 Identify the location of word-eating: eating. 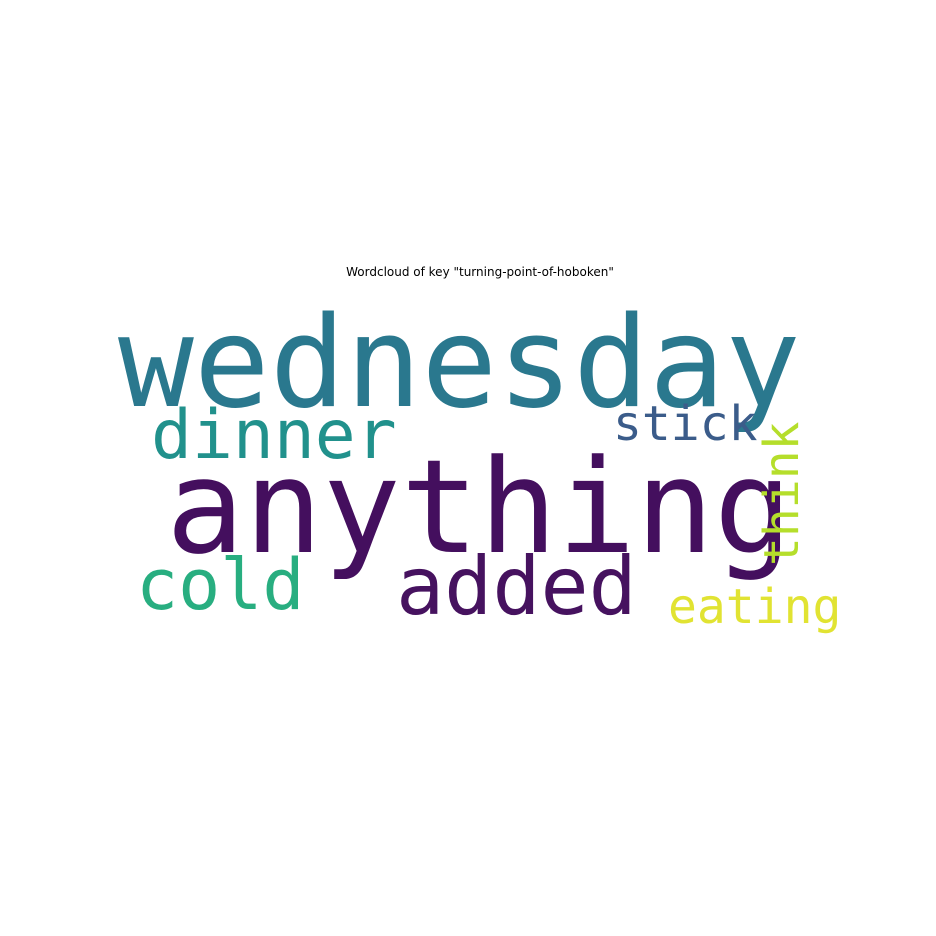
(755, 607).